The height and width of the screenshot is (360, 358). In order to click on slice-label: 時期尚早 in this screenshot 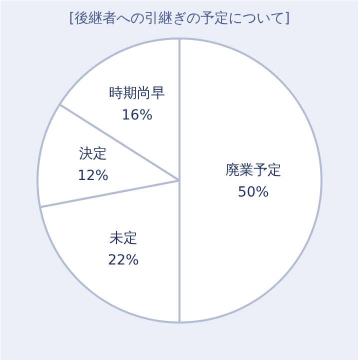, I will do `click(137, 93)`.